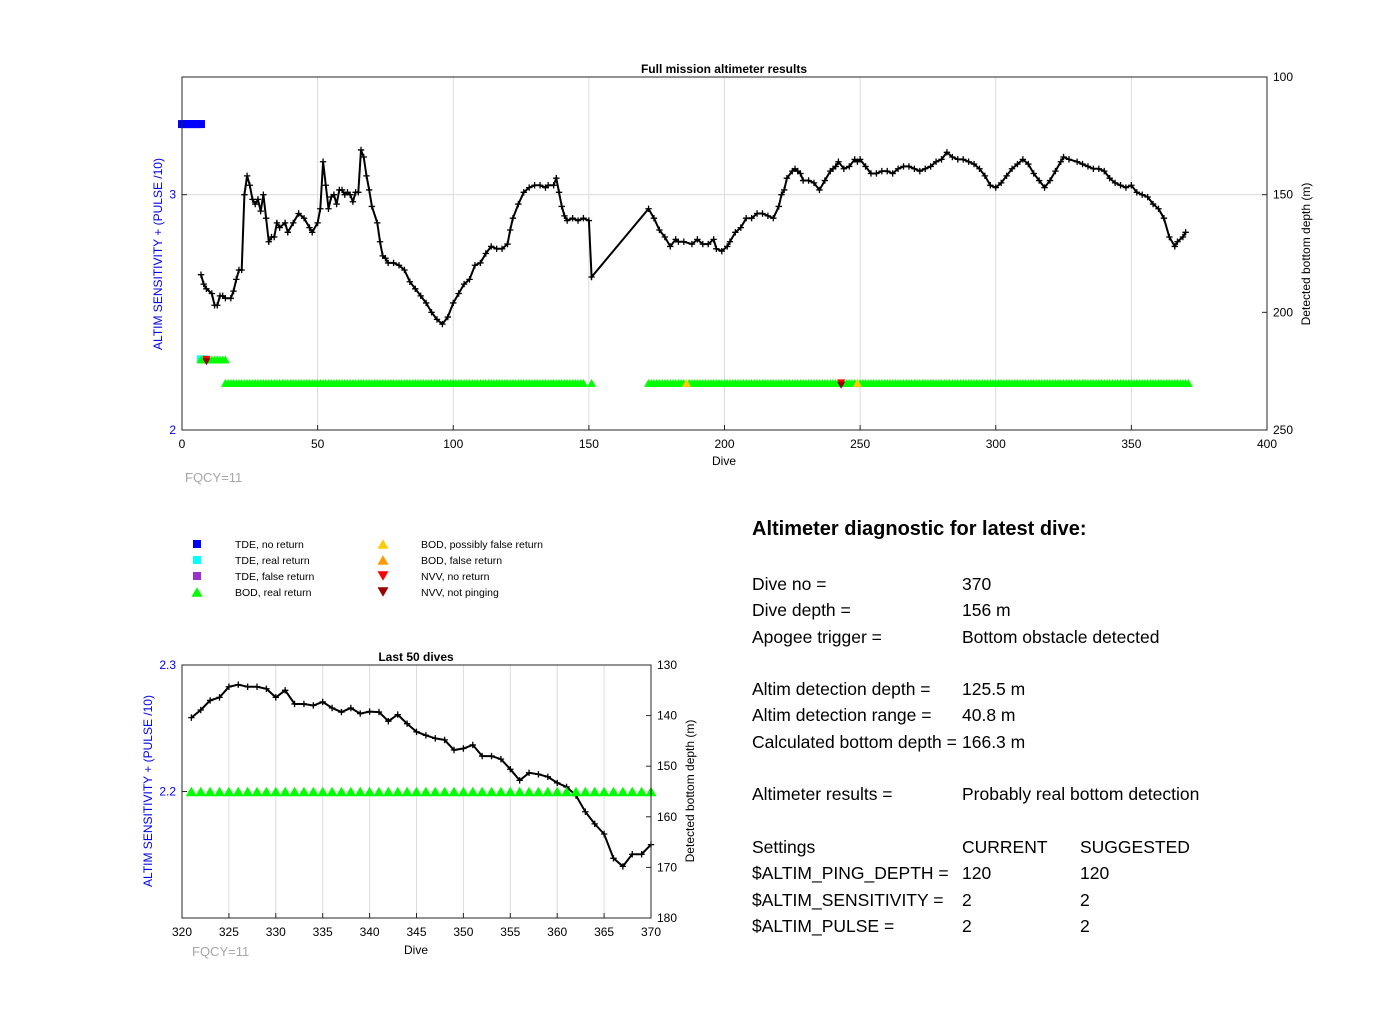 The width and height of the screenshot is (1400, 1032). I want to click on x-tick-label: 325, so click(229, 932).